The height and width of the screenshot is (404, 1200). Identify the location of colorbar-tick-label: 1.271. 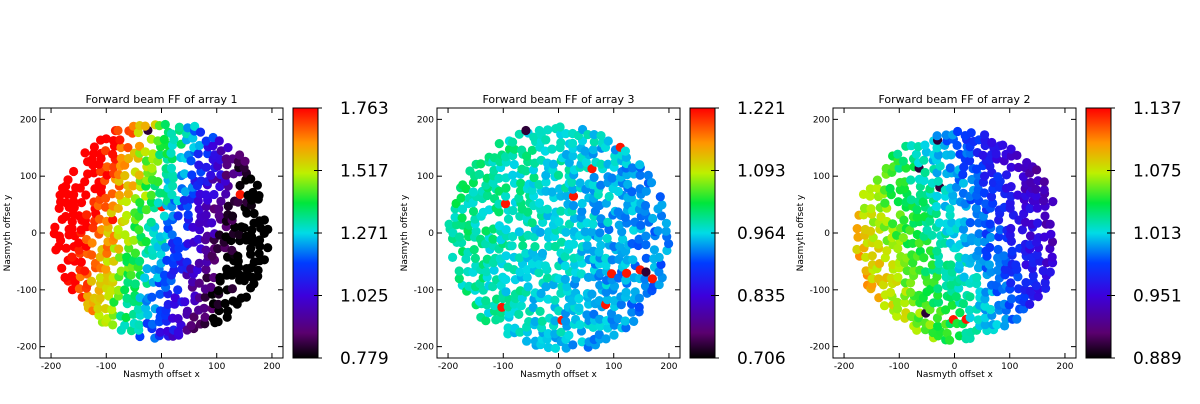
(364, 234).